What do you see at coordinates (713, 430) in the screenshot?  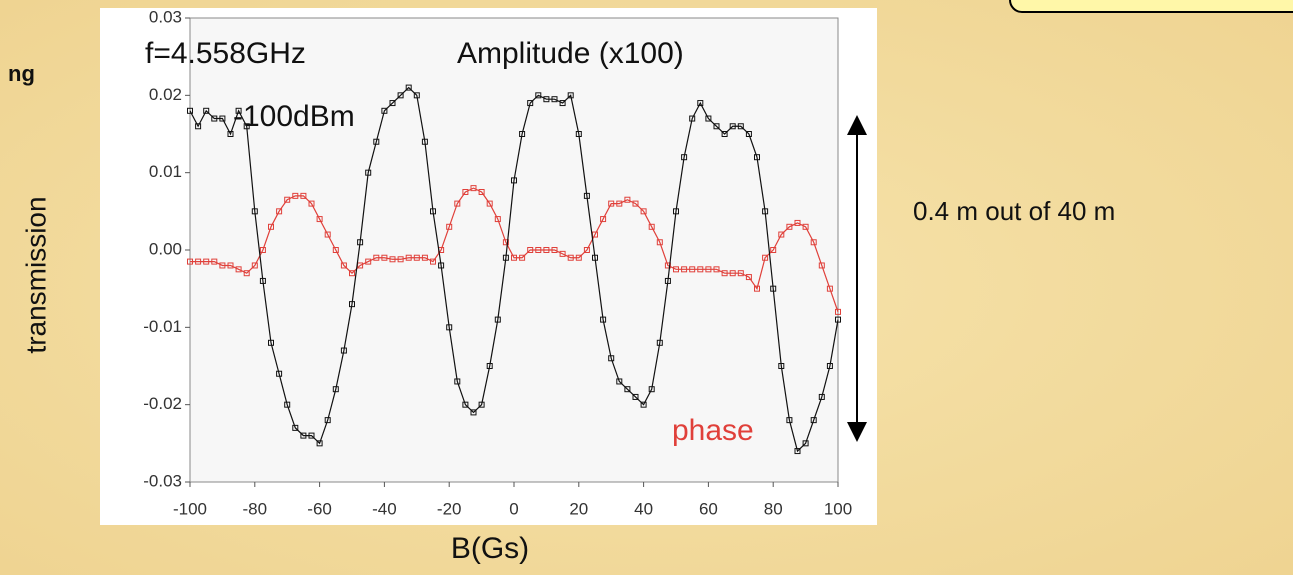 I see `annotation: phase` at bounding box center [713, 430].